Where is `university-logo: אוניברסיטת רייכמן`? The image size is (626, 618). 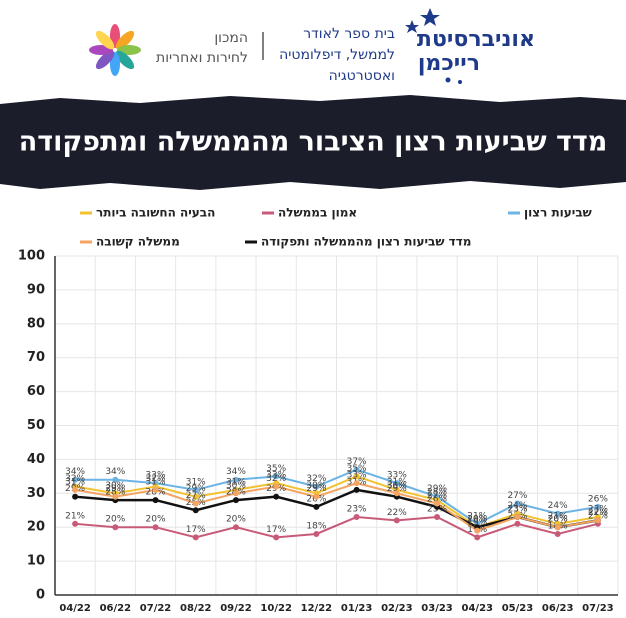
university-logo: אוניברסיטת רייכמן is located at coordinates (470, 46).